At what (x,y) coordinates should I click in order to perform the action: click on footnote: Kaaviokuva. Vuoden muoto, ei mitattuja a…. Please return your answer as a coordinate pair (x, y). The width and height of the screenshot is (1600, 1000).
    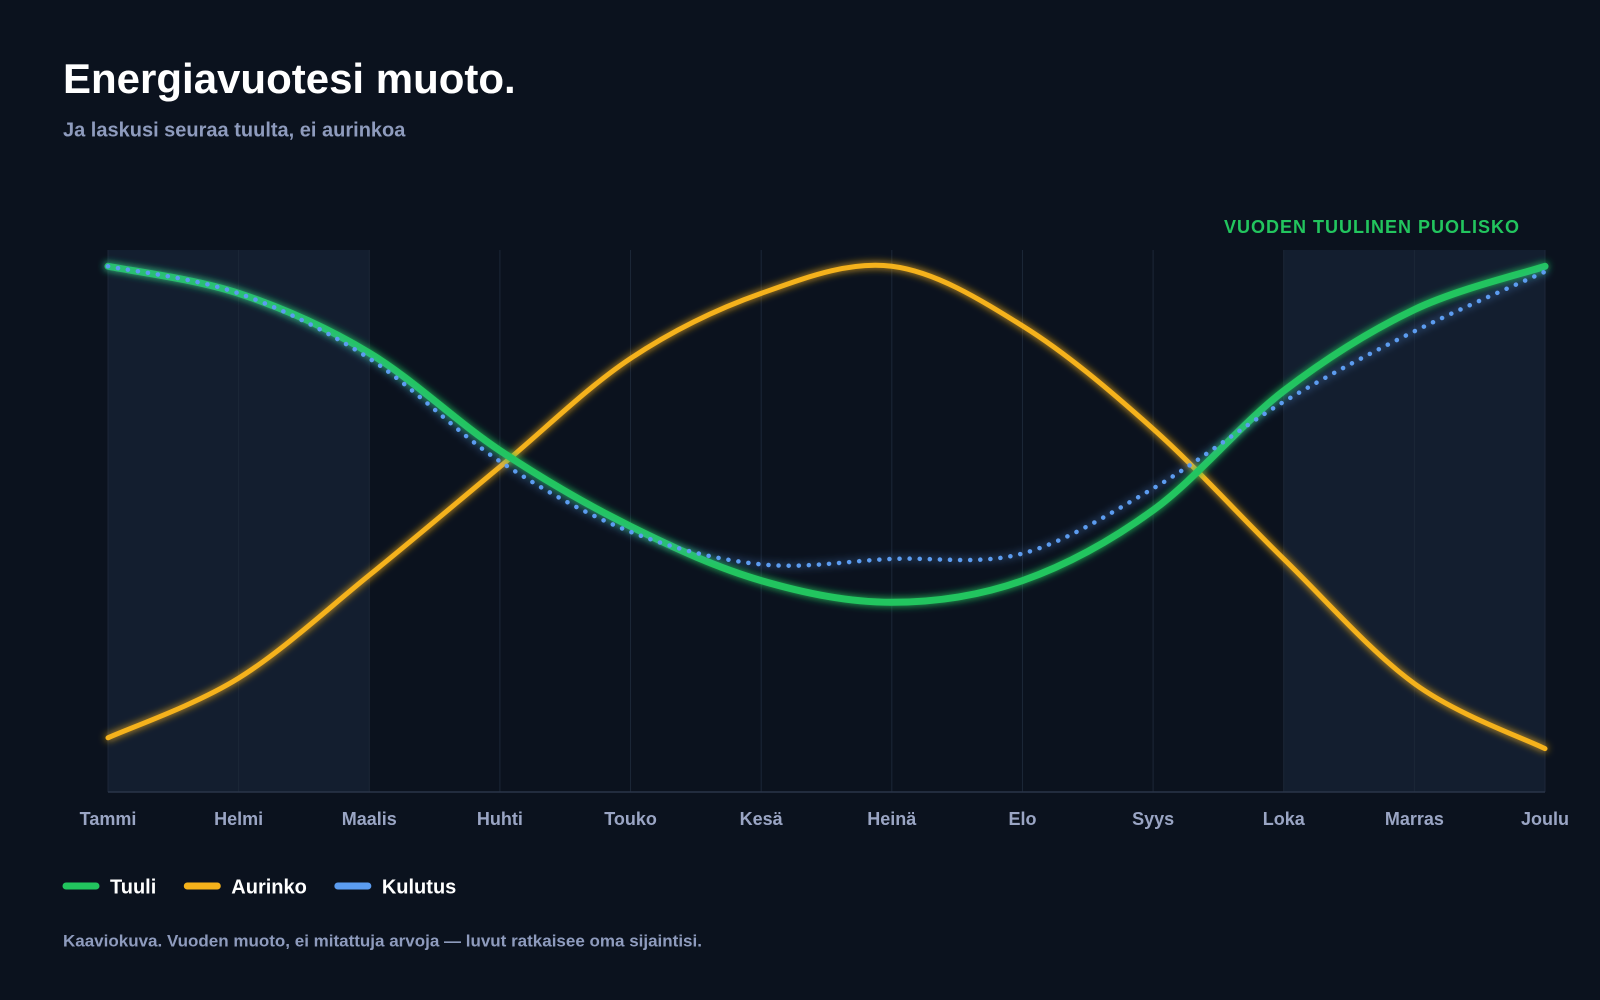
    Looking at the image, I should click on (382, 940).